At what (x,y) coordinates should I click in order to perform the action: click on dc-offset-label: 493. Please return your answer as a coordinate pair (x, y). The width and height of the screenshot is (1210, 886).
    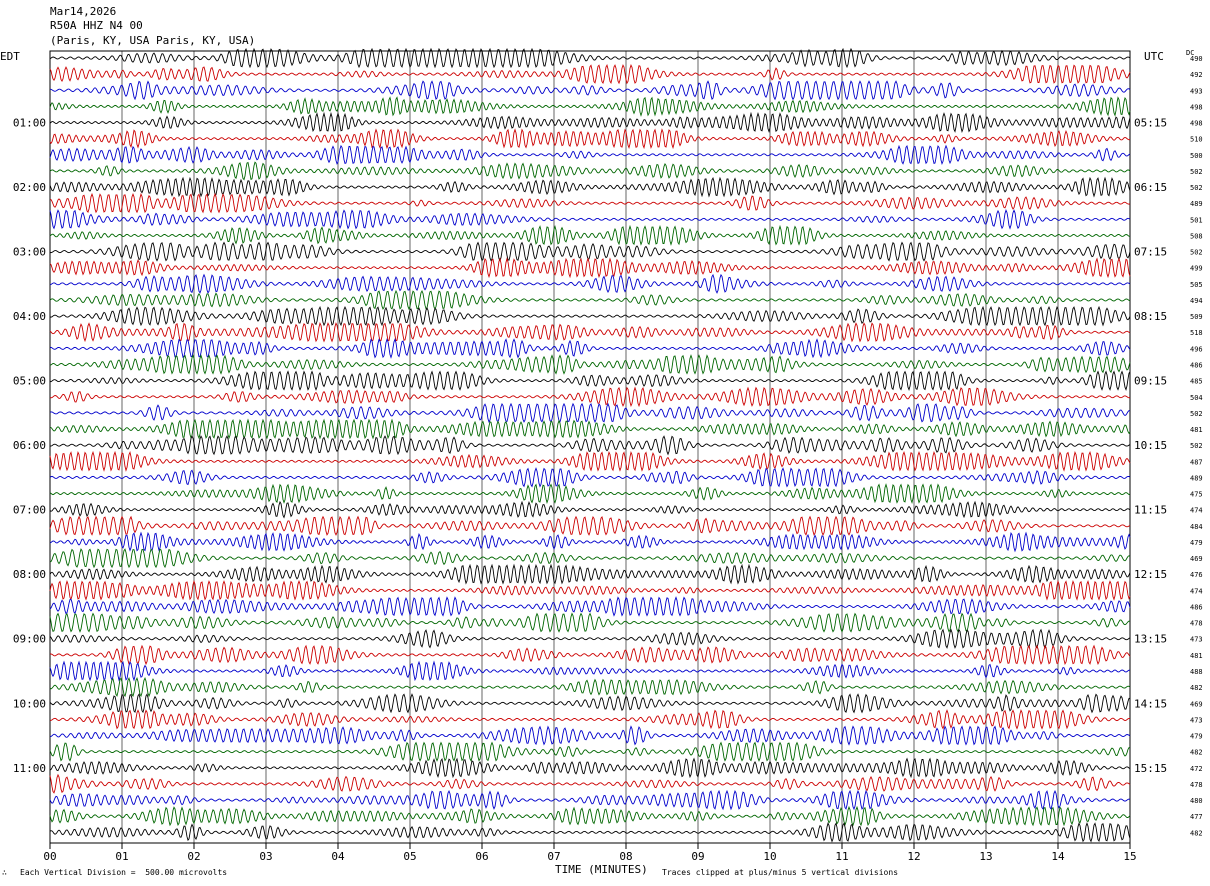
    Looking at the image, I should click on (1196, 91).